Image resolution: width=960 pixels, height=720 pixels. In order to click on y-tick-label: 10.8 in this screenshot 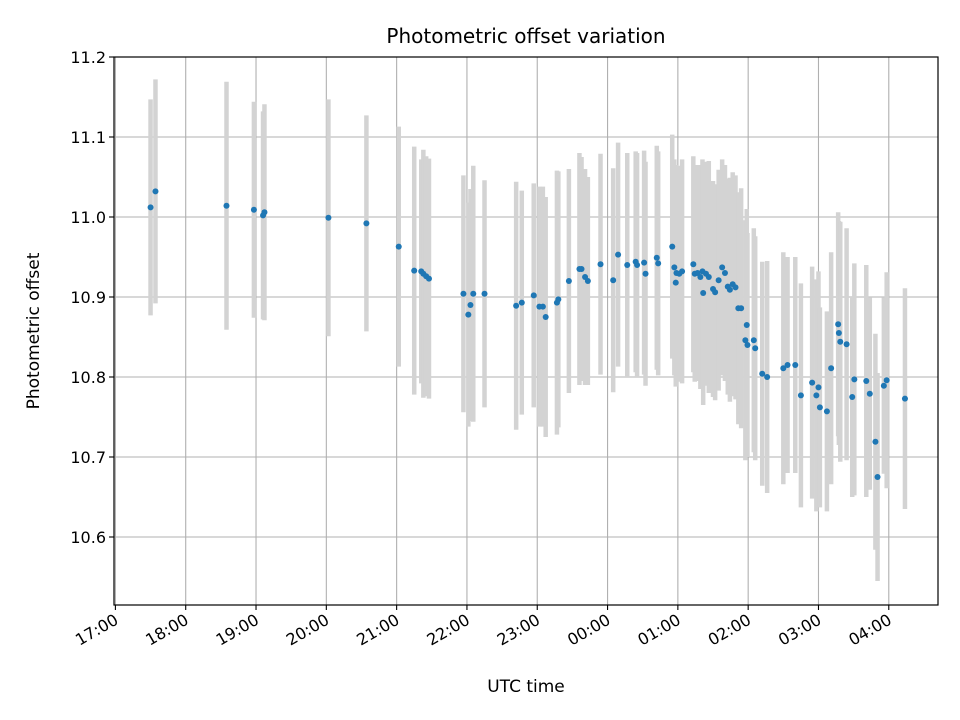, I will do `click(88, 377)`.